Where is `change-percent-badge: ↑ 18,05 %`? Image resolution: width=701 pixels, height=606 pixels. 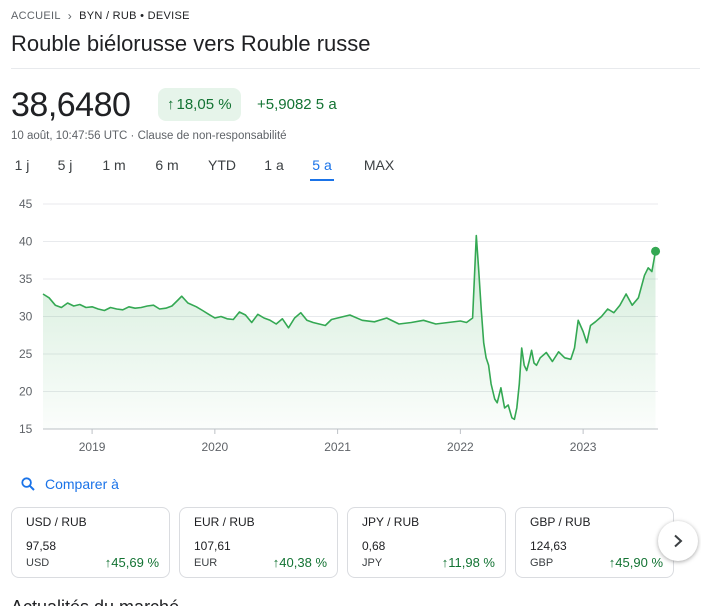
change-percent-badge: ↑ 18,05 % is located at coordinates (199, 104).